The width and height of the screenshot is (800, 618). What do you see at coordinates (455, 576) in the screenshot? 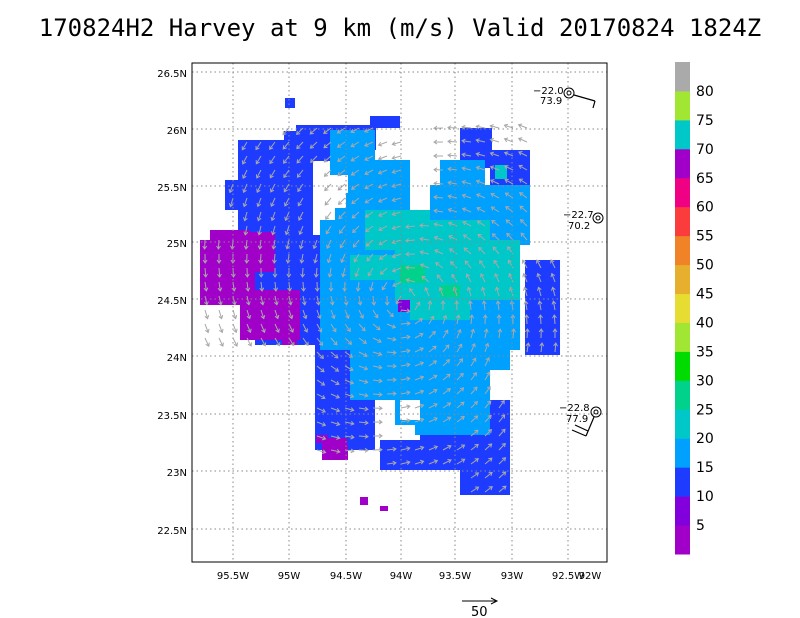
I see `lon-tick-label: 93.5W` at bounding box center [455, 576].